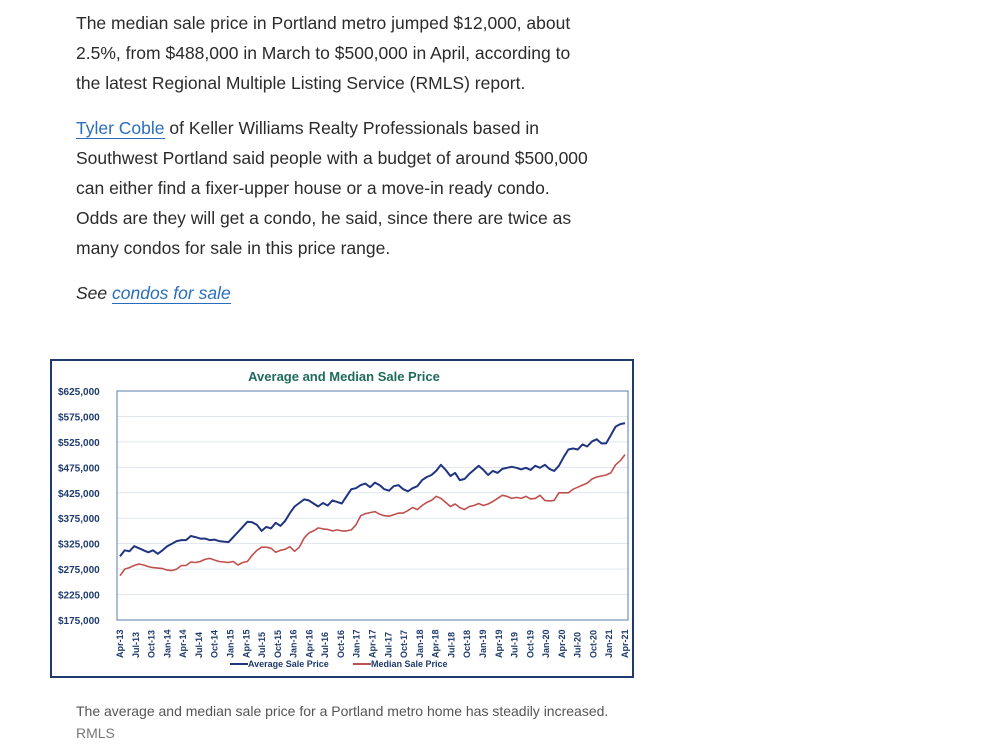  What do you see at coordinates (95, 733) in the screenshot?
I see `caption-credit: RMLS` at bounding box center [95, 733].